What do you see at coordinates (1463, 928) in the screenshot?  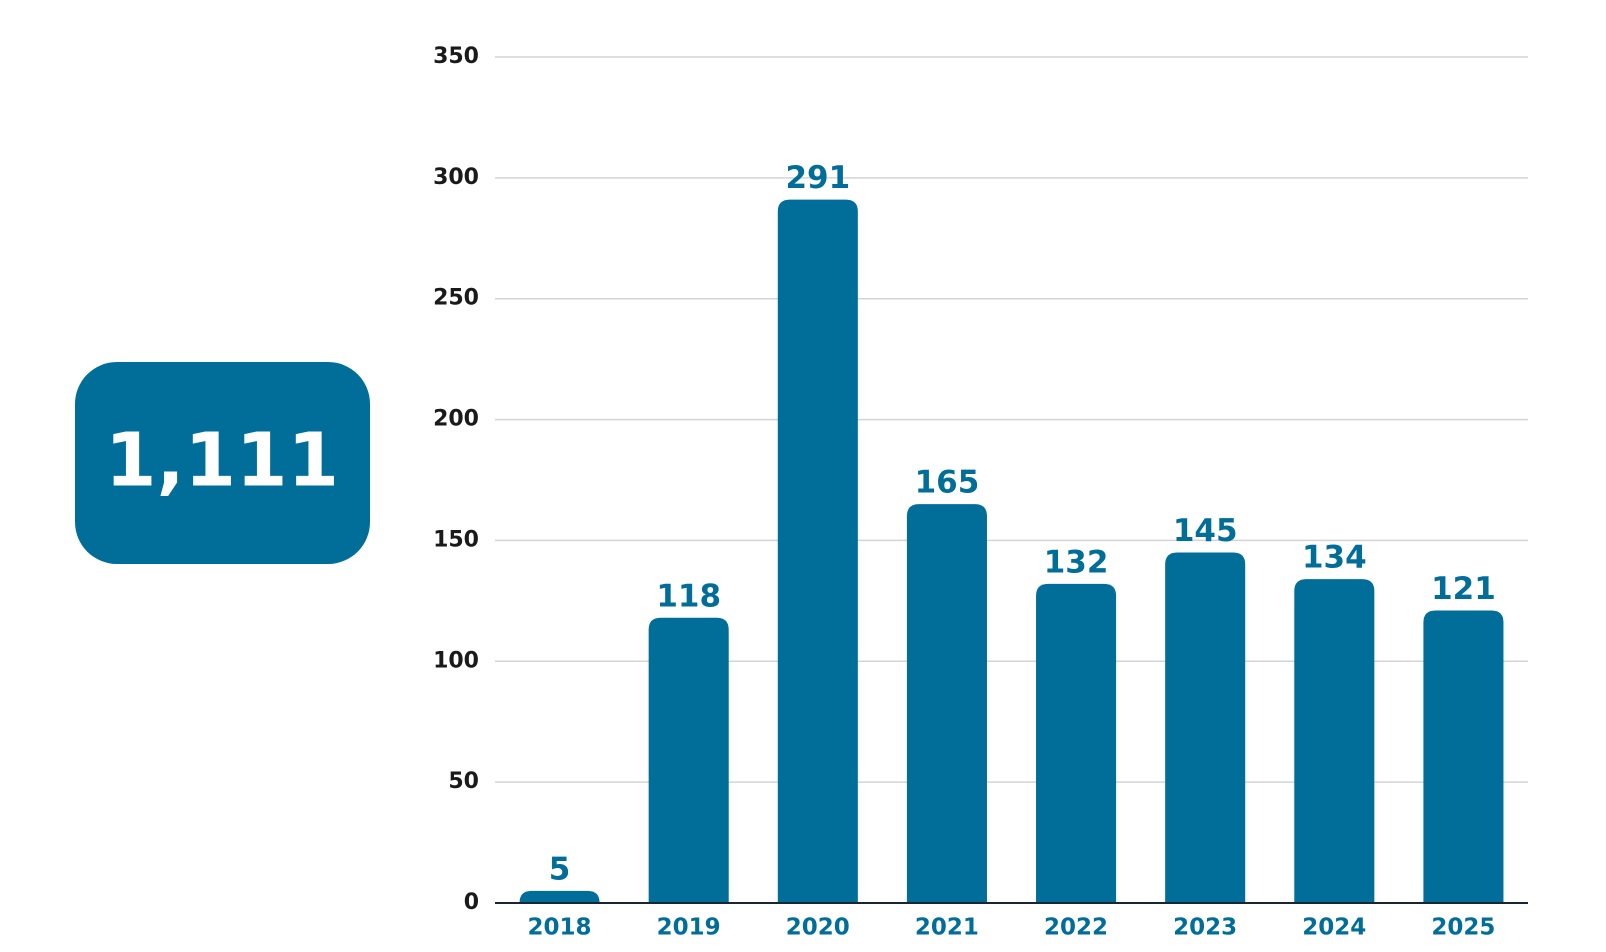 I see `x-tick-label: 2025` at bounding box center [1463, 928].